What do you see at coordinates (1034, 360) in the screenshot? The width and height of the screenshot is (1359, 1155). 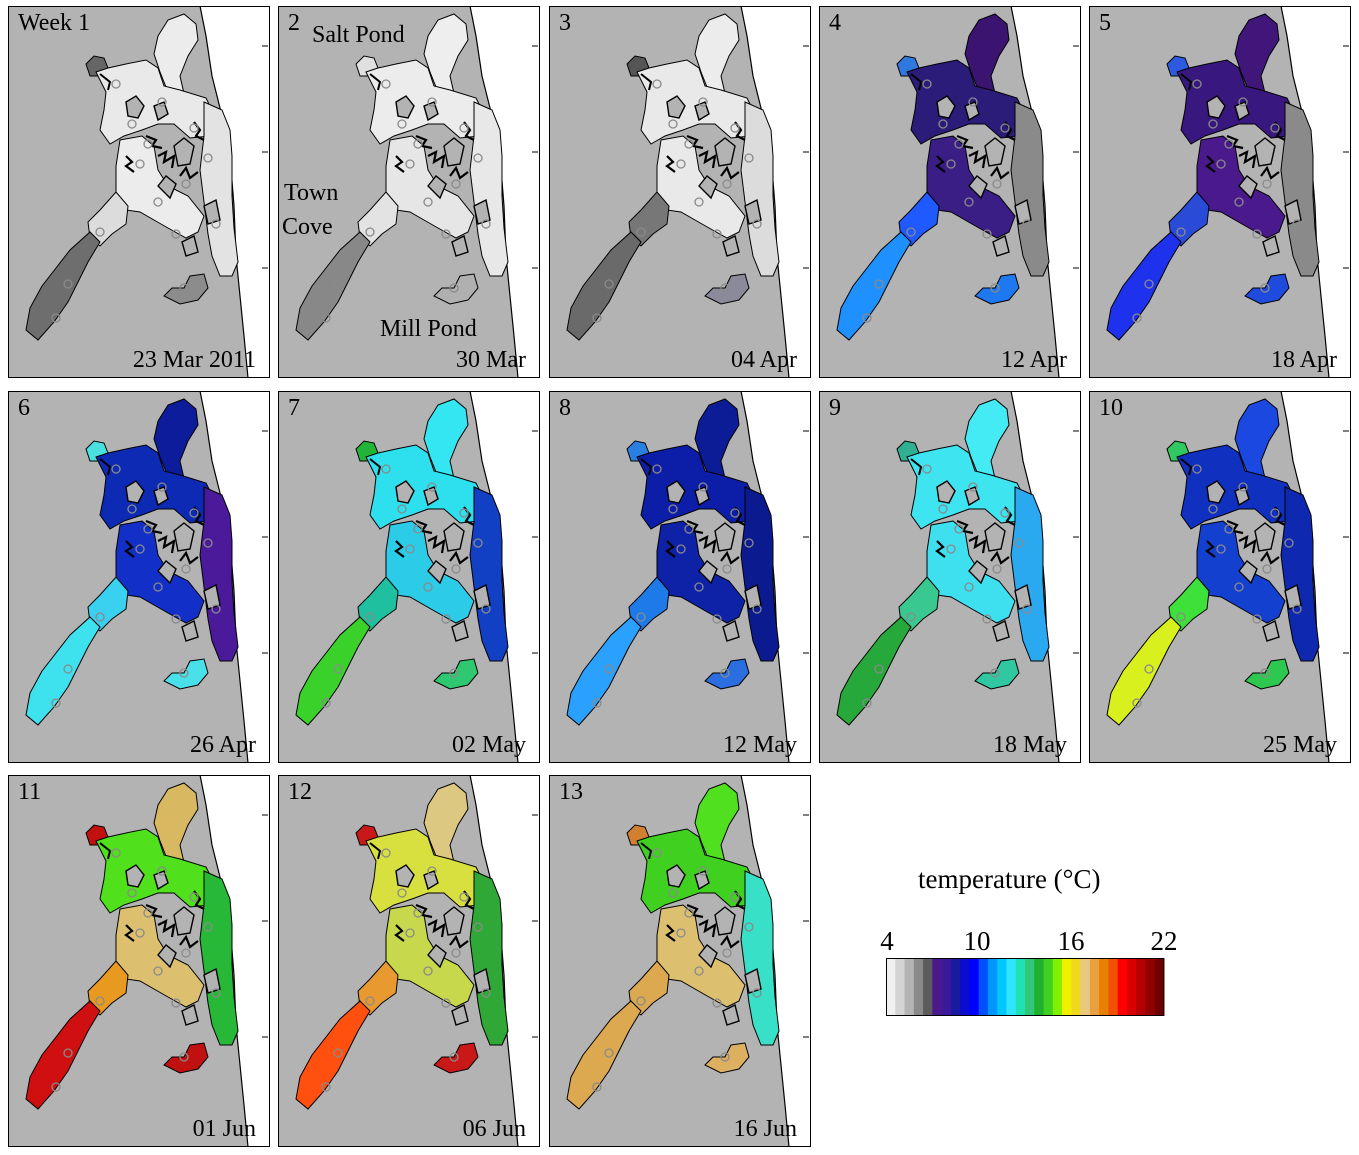 I see `date-label: 12 Apr` at bounding box center [1034, 360].